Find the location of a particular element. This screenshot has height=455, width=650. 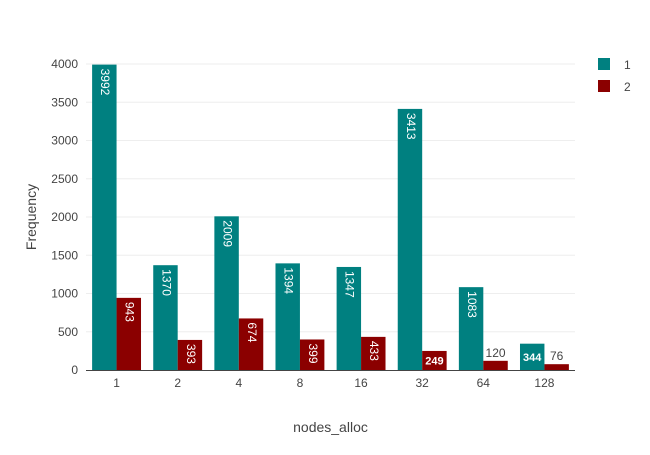

legend-item-2: 2 is located at coordinates (614, 87).